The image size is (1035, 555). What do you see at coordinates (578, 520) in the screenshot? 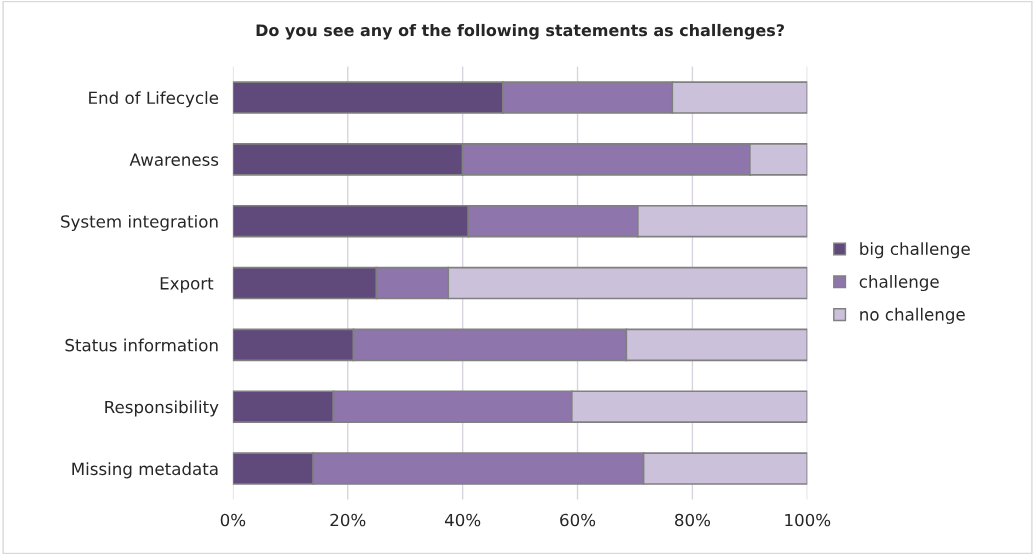
I see `x-tick-label: 60%` at bounding box center [578, 520].